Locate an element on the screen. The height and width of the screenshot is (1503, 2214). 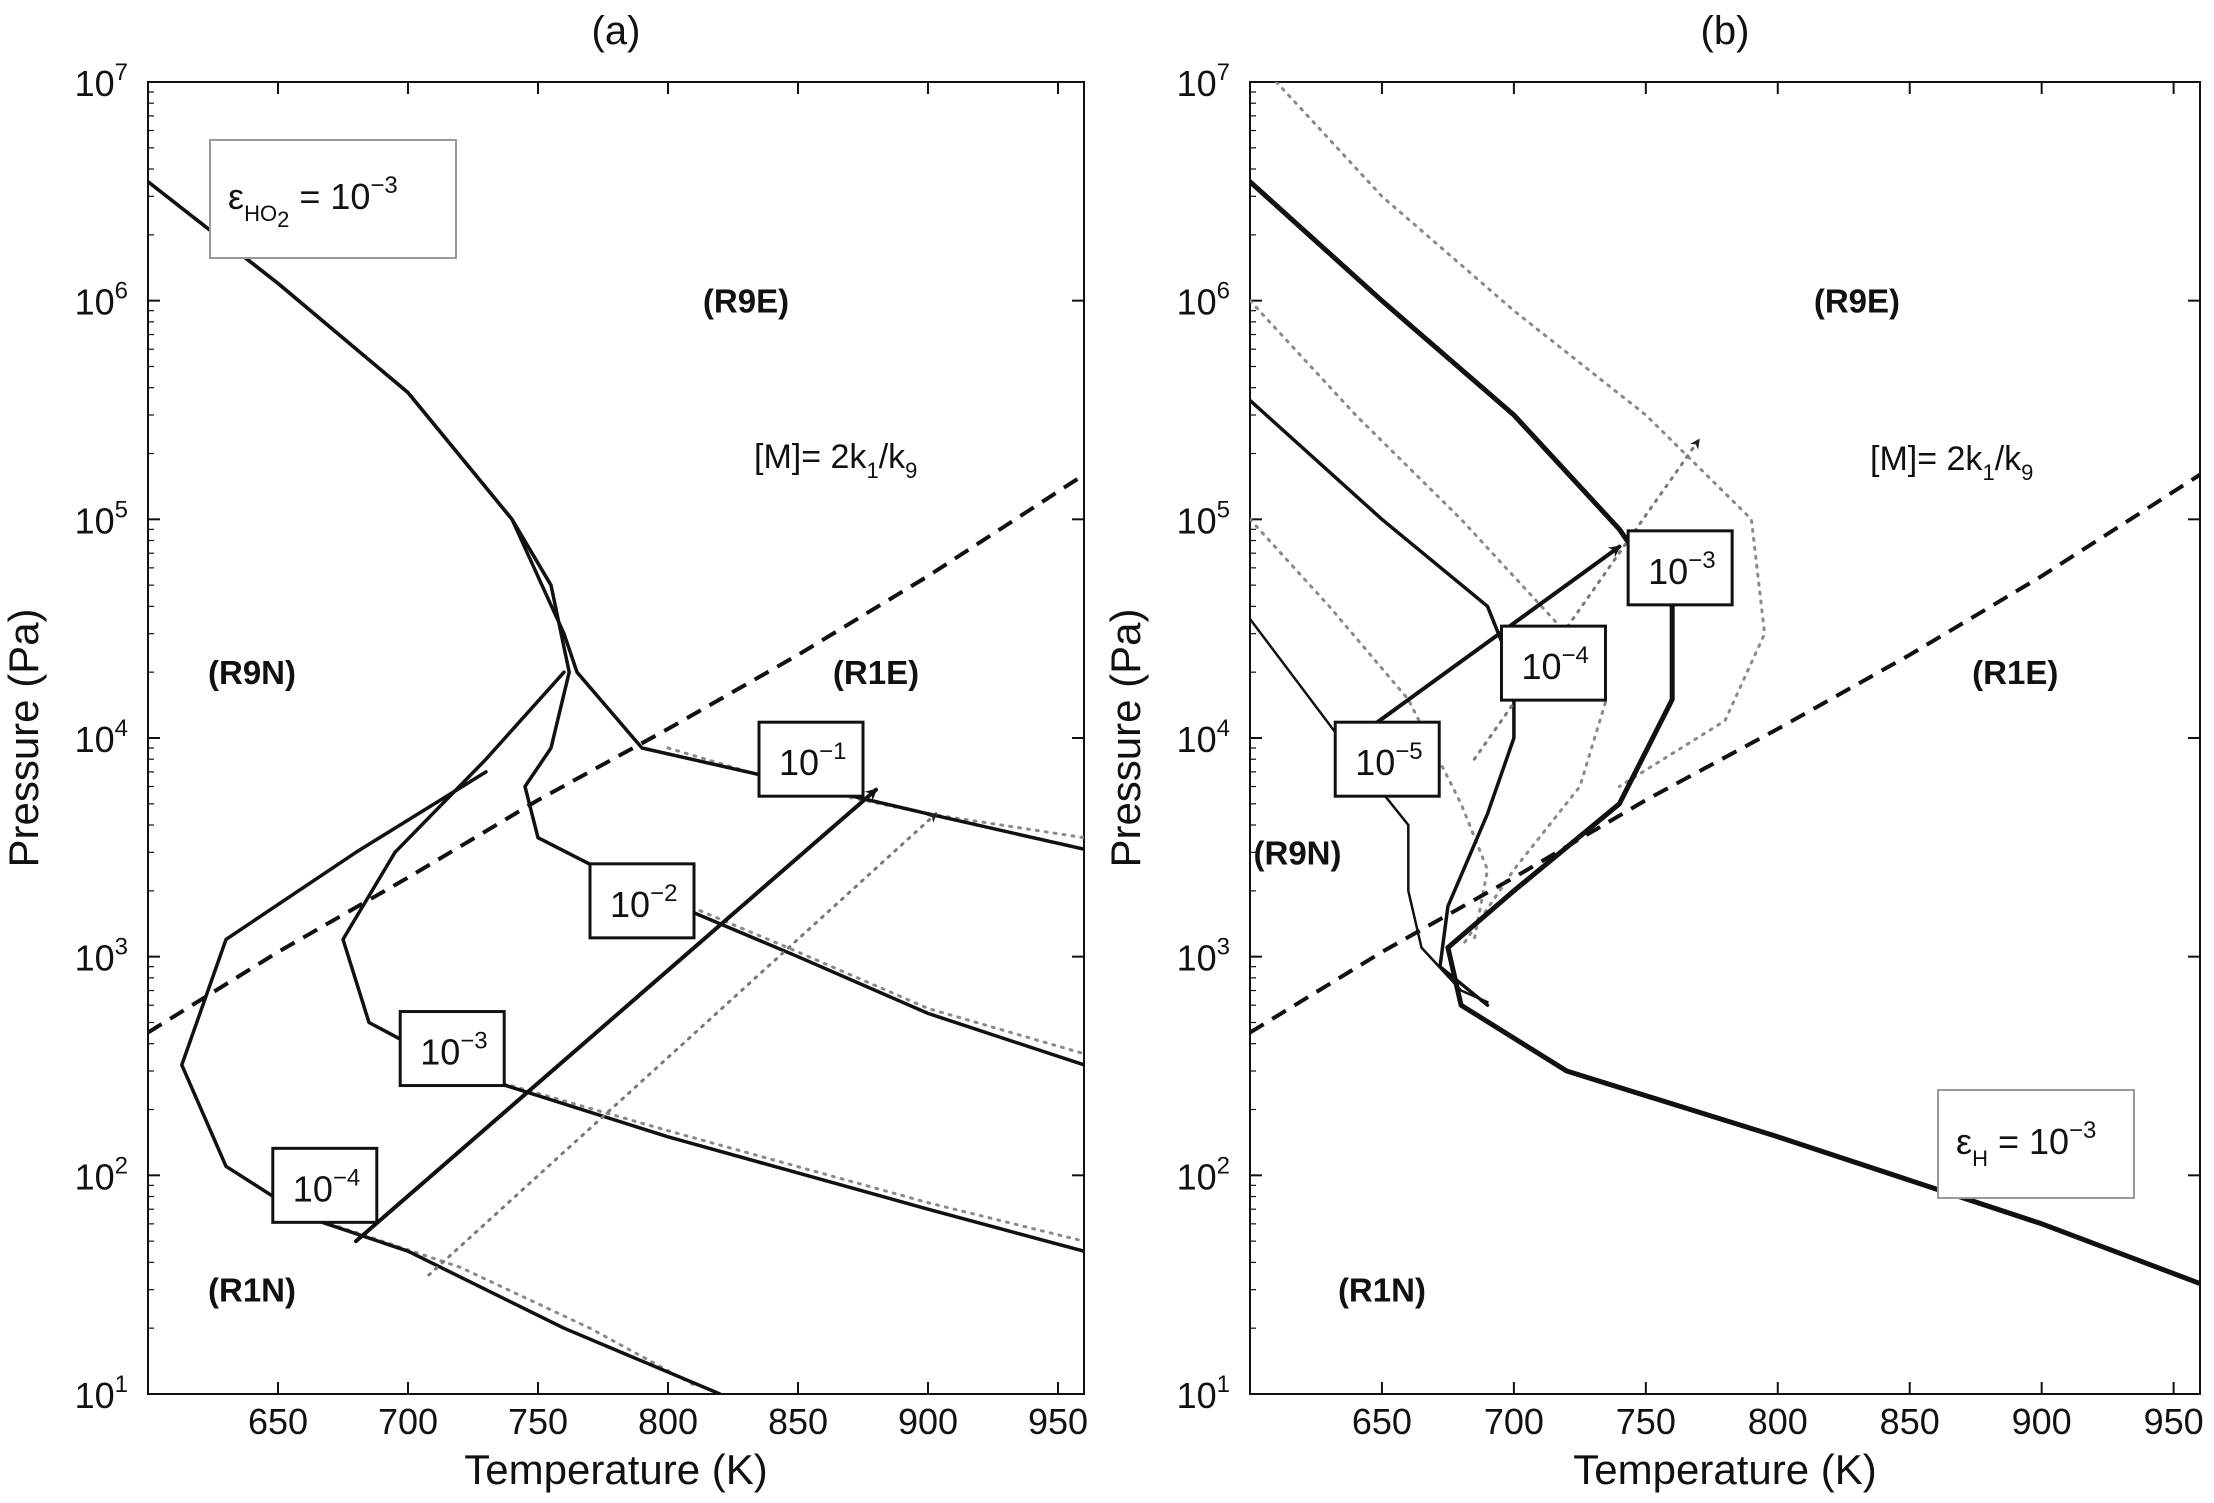
contour-label: 10−2 is located at coordinates (643, 902).